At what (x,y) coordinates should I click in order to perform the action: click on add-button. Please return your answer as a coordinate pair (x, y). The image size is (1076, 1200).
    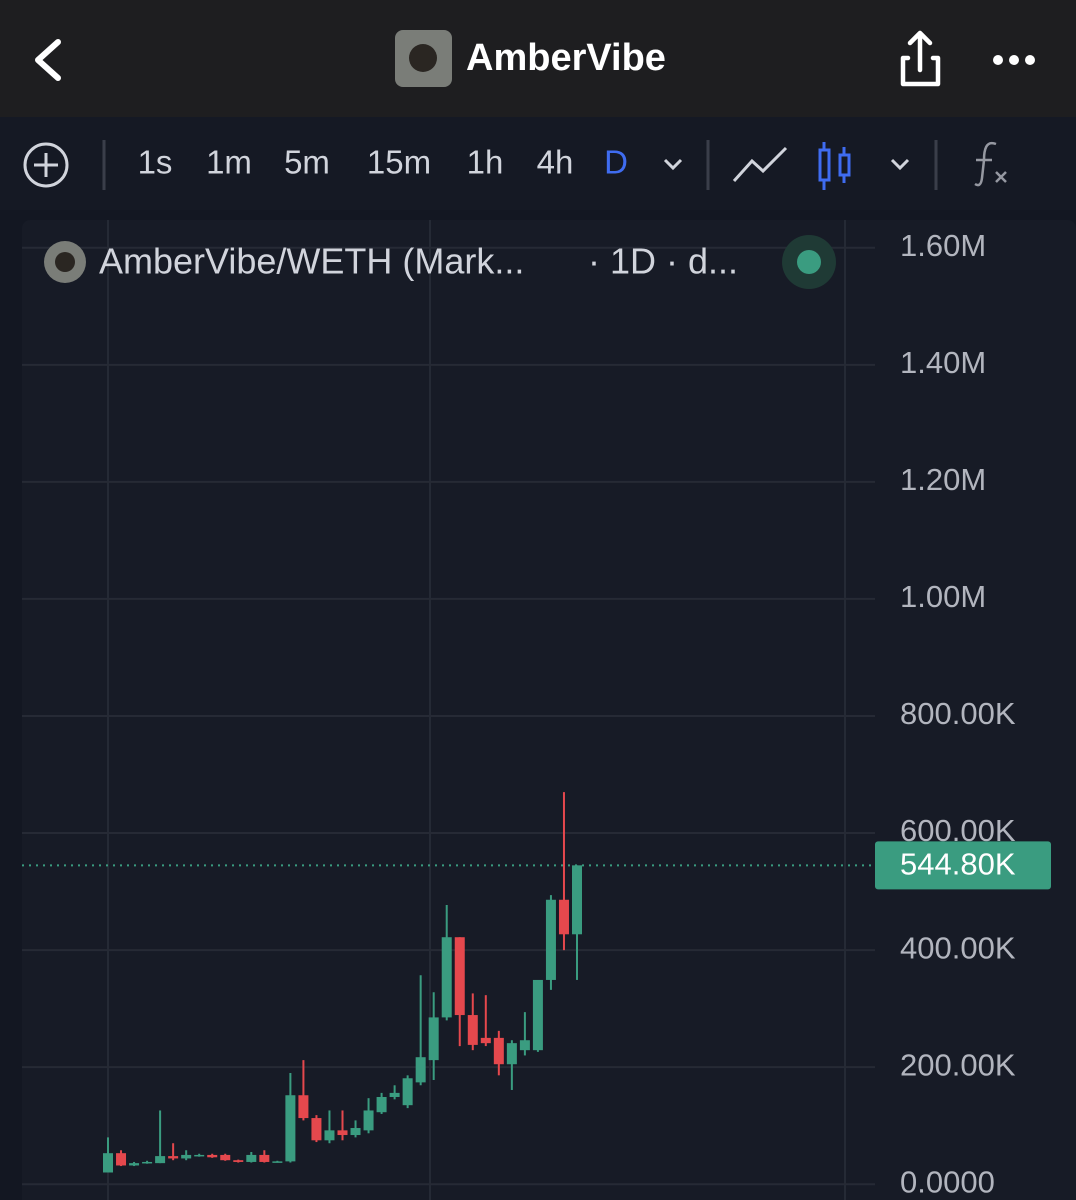
    Looking at the image, I should click on (46, 165).